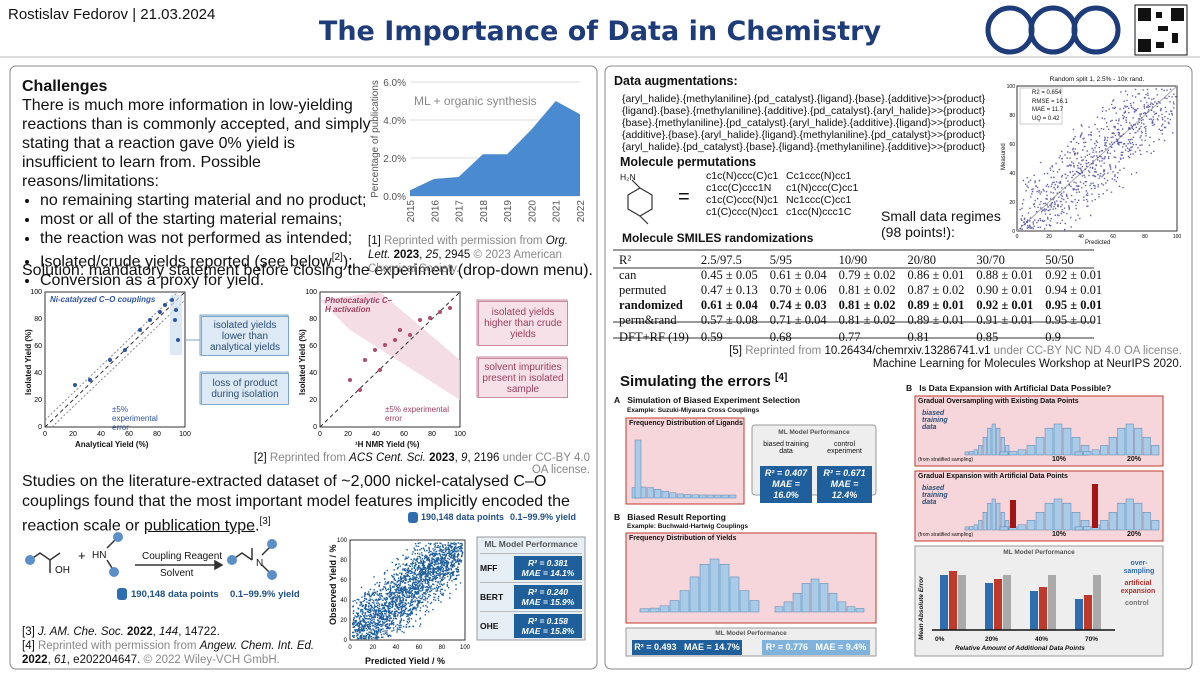  Describe the element at coordinates (1005, 305) in the screenshot. I see `table-cell: 0.92 ± 0.01` at that location.